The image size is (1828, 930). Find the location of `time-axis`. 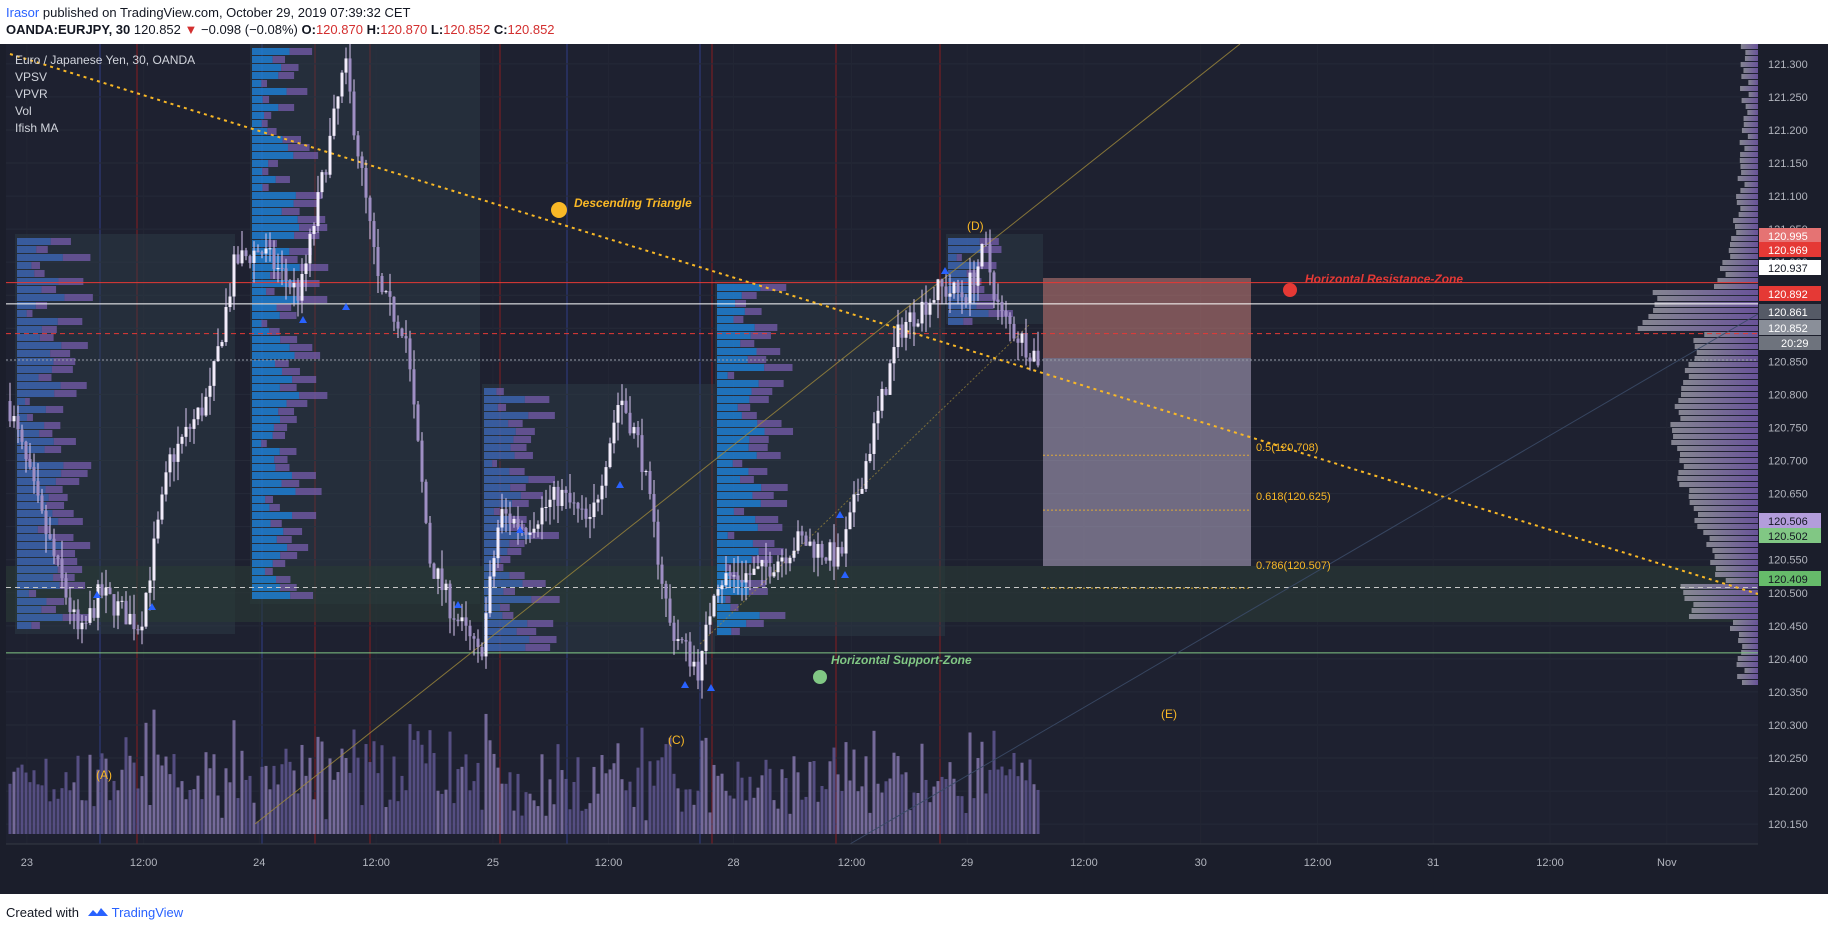

time-axis is located at coordinates (882, 869).